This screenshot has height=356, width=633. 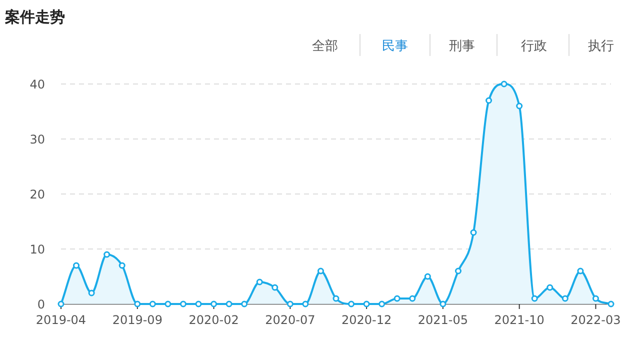 What do you see at coordinates (34, 17) in the screenshot?
I see `chart-title: 案件走势` at bounding box center [34, 17].